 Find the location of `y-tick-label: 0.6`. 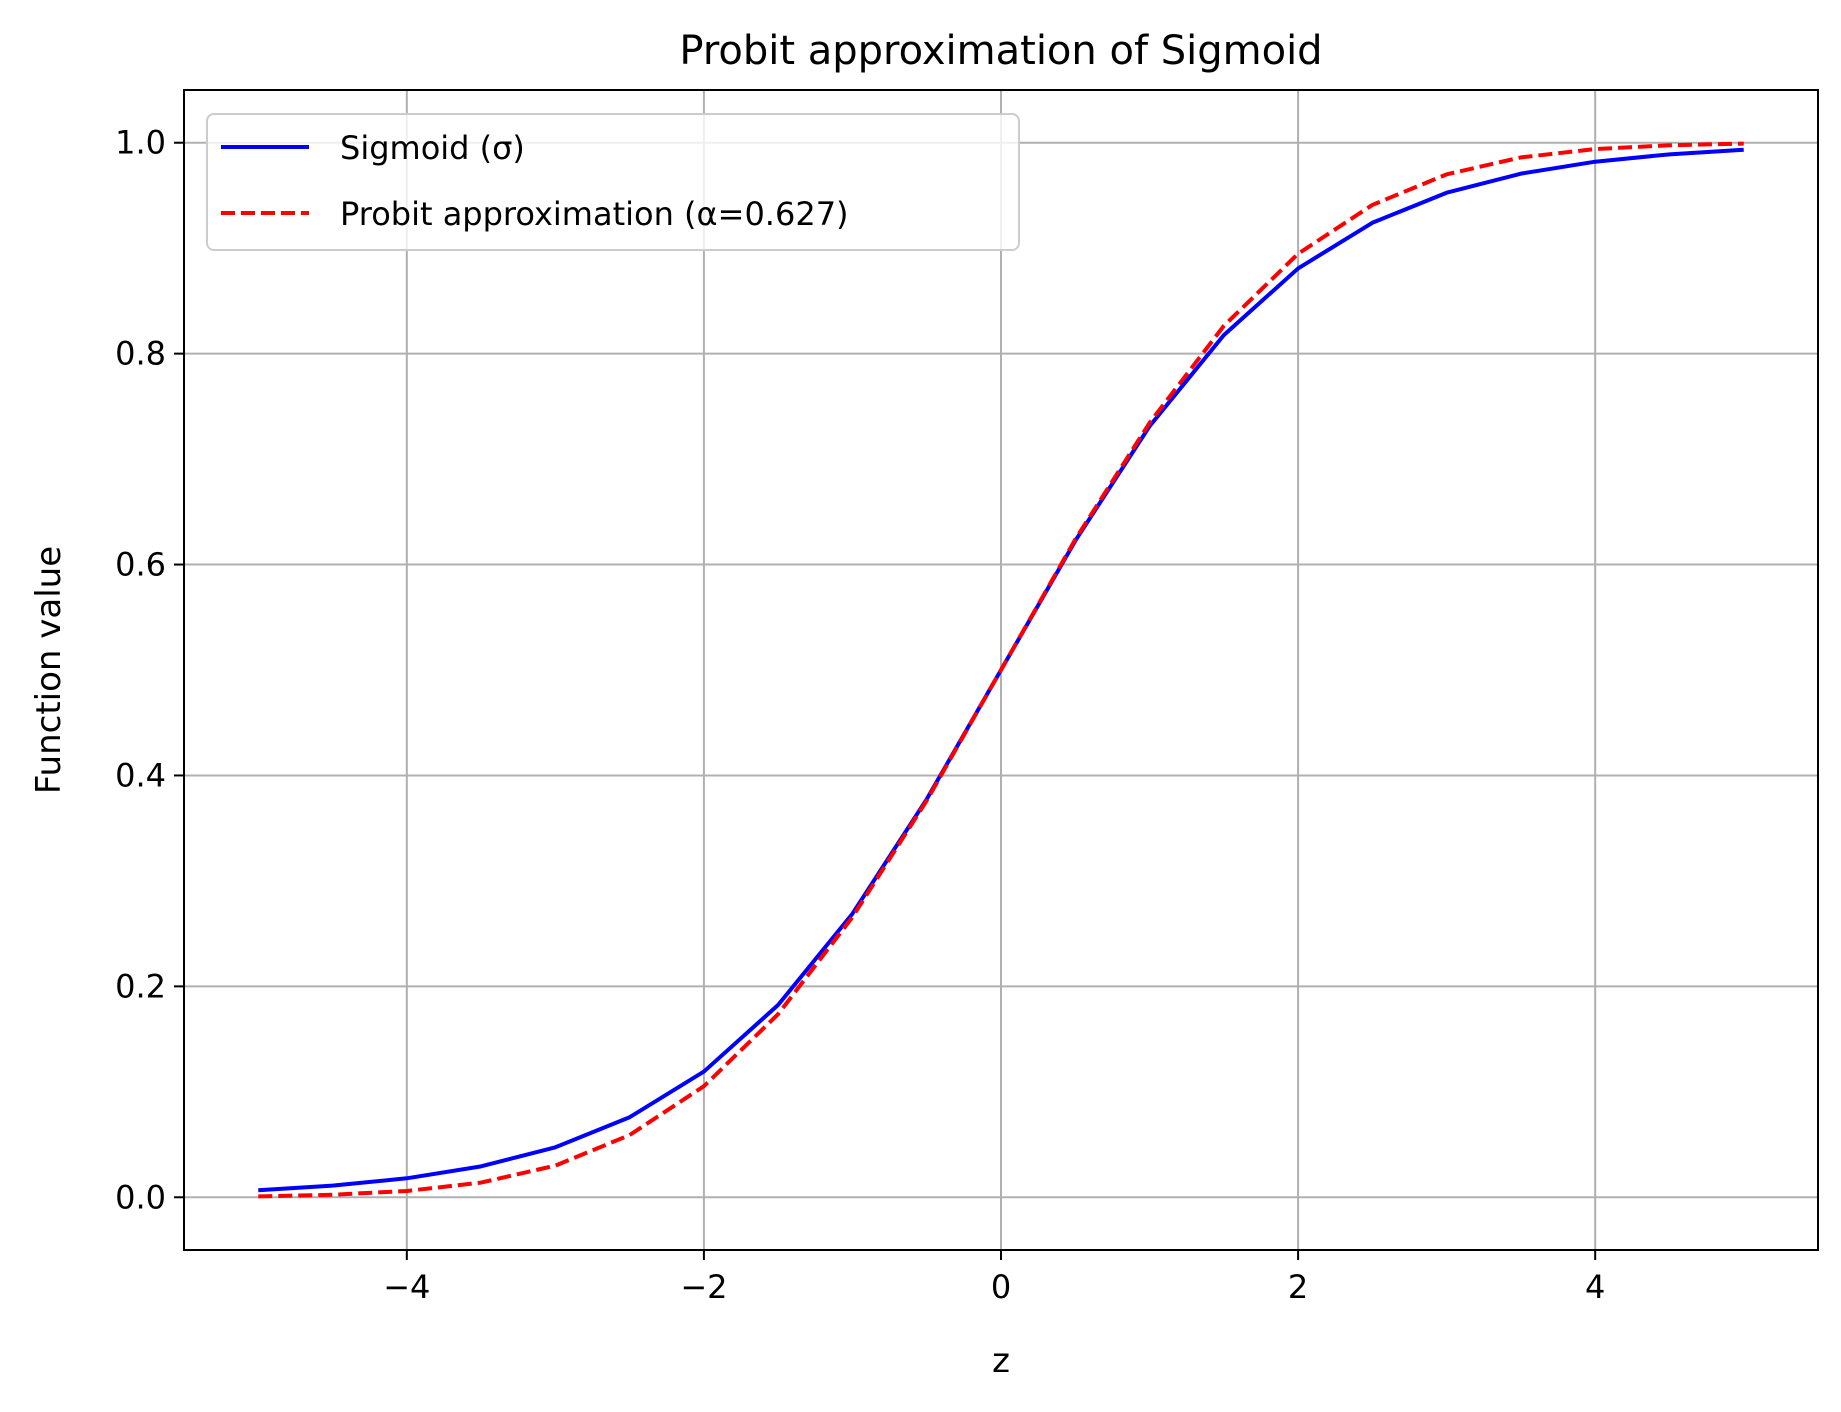

y-tick-label: 0.6 is located at coordinates (140, 565).